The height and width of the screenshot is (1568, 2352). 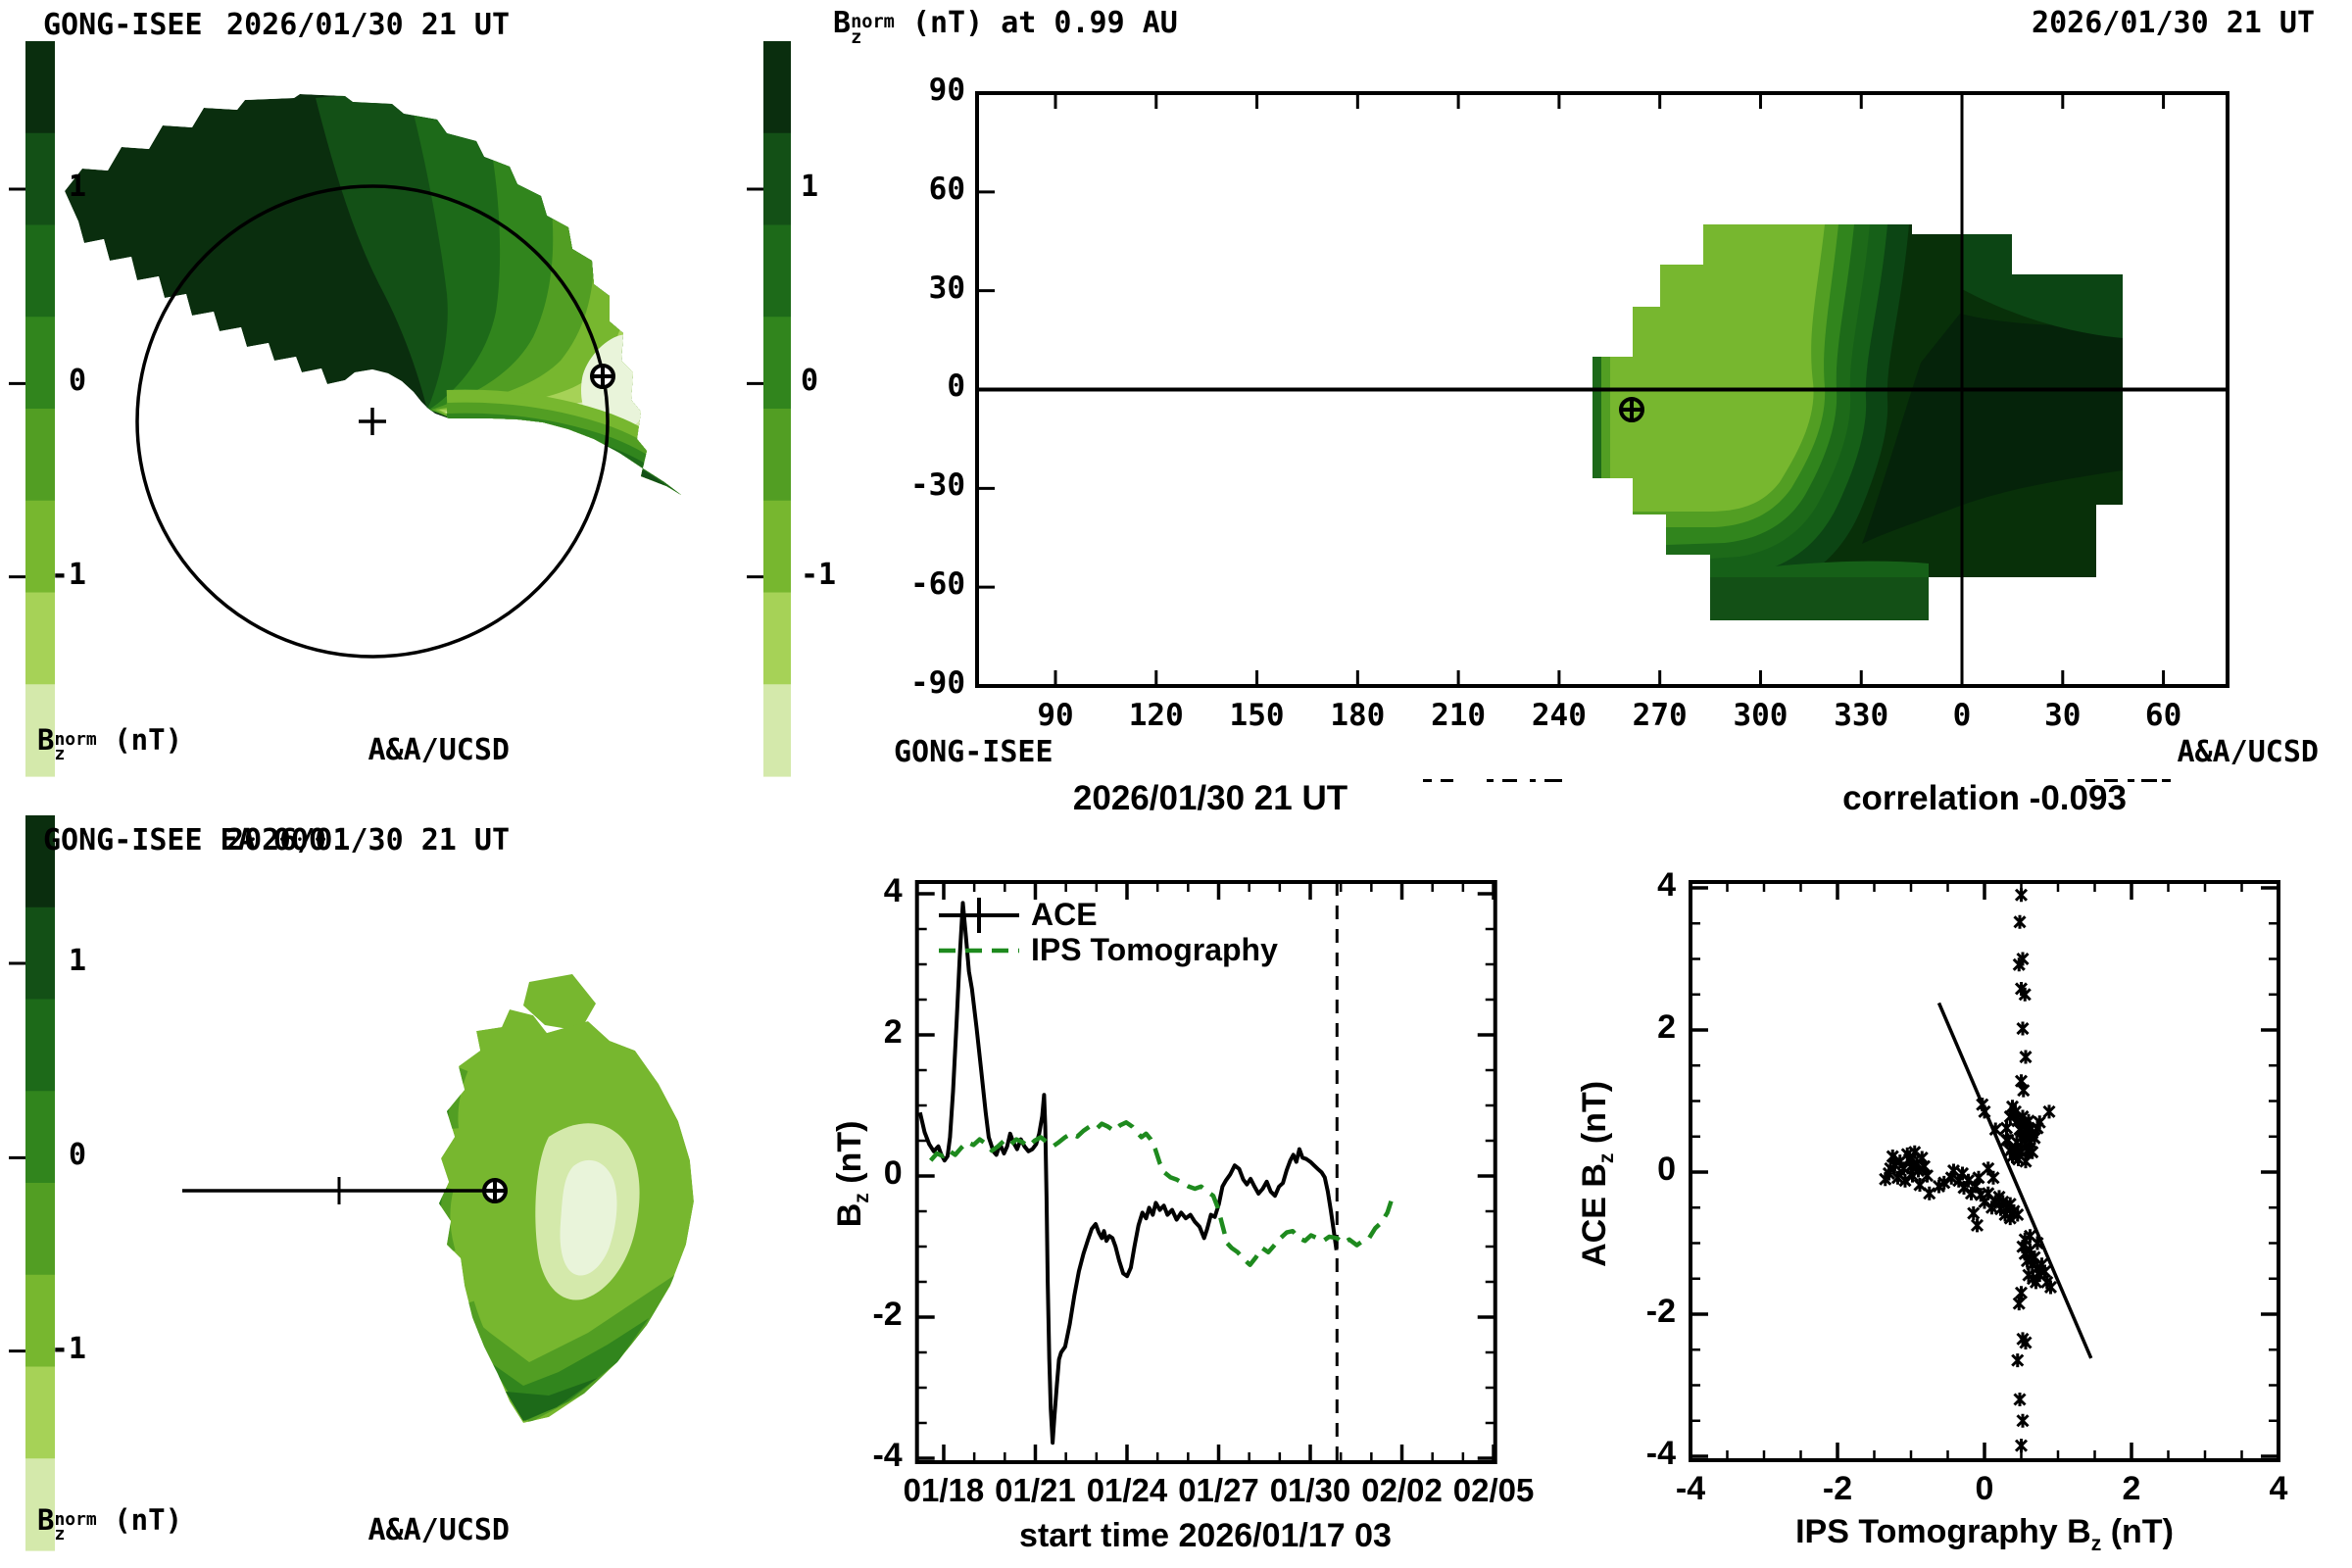 What do you see at coordinates (1660, 1311) in the screenshot?
I see `sc-y-tick-label: -2` at bounding box center [1660, 1311].